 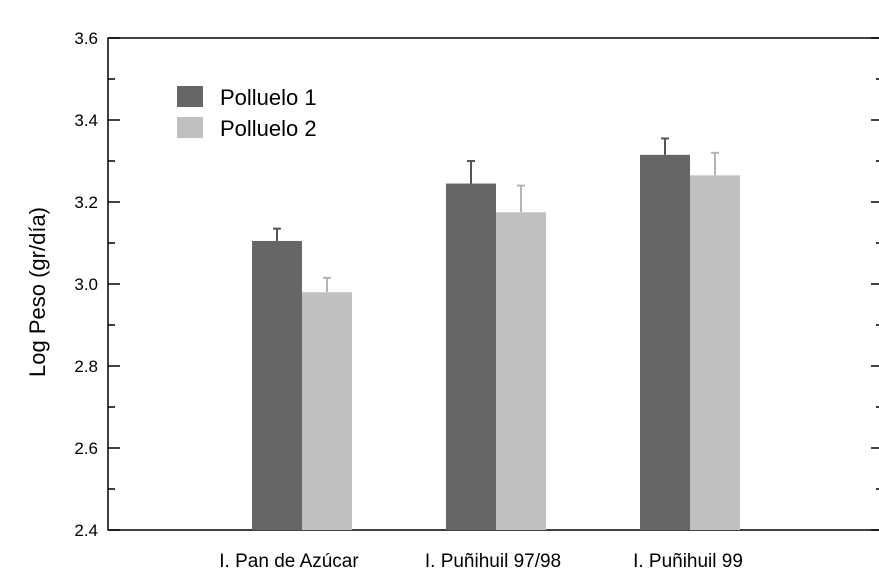 What do you see at coordinates (688, 561) in the screenshot?
I see `x-tick-label: I. Puñihuil 99` at bounding box center [688, 561].